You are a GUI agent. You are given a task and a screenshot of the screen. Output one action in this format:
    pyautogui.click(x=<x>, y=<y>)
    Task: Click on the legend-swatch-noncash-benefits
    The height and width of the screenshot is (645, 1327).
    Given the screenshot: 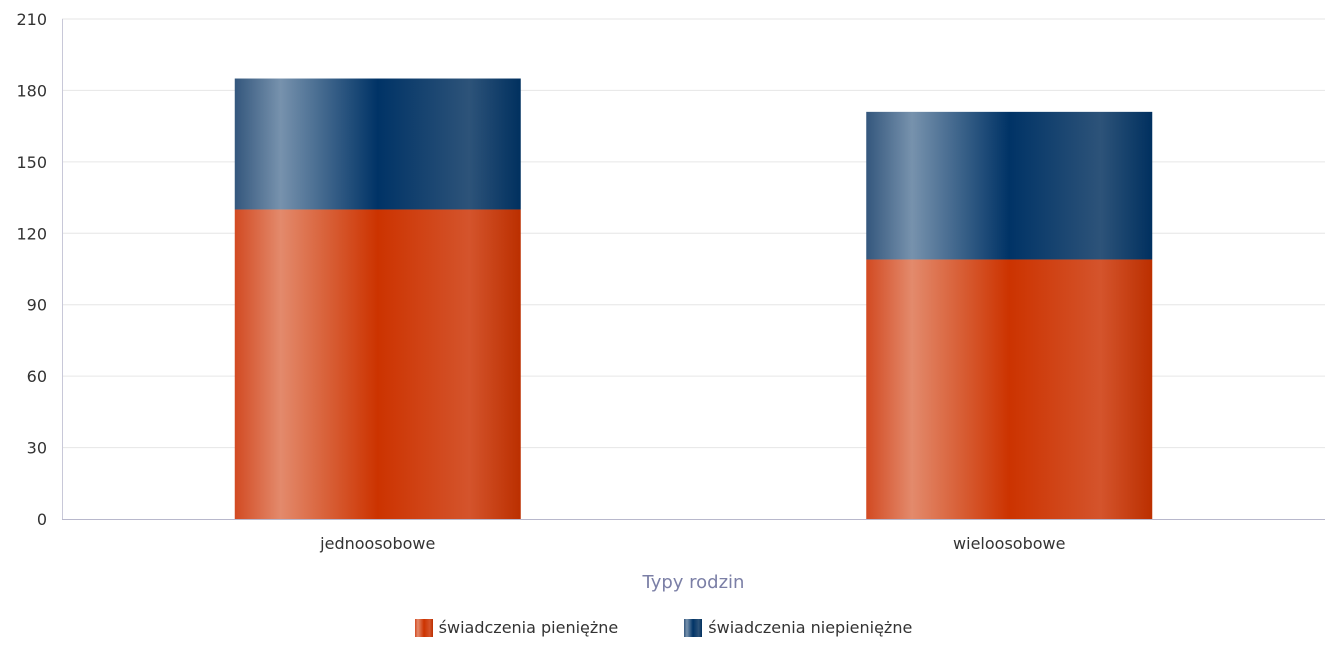 What is the action you would take?
    pyautogui.click(x=693, y=627)
    